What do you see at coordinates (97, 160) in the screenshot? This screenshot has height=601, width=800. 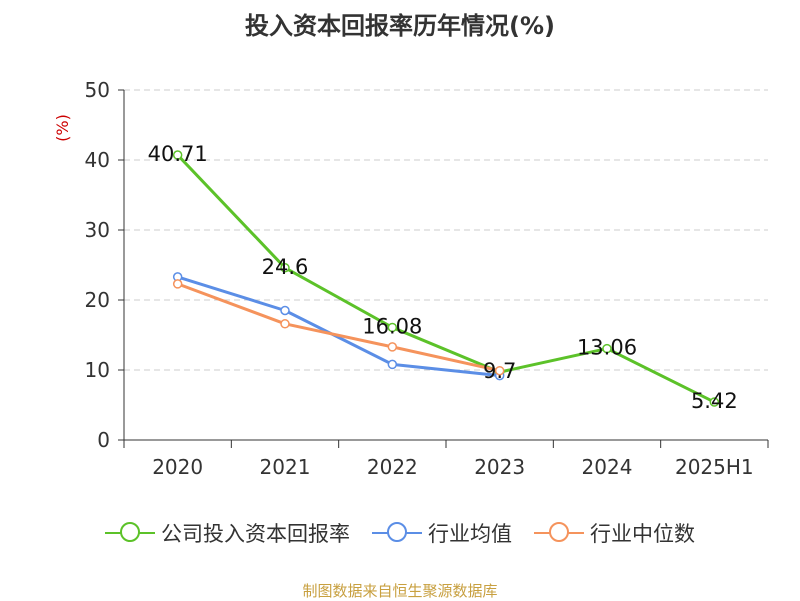 I see `y-tick-label: 40` at bounding box center [97, 160].